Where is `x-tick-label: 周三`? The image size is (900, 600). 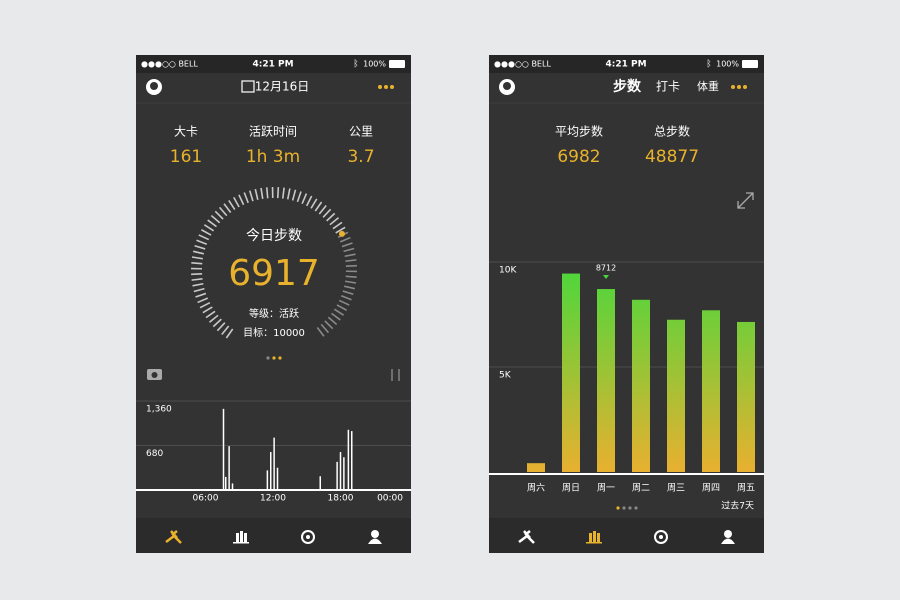
x-tick-label: 周三 is located at coordinates (676, 488).